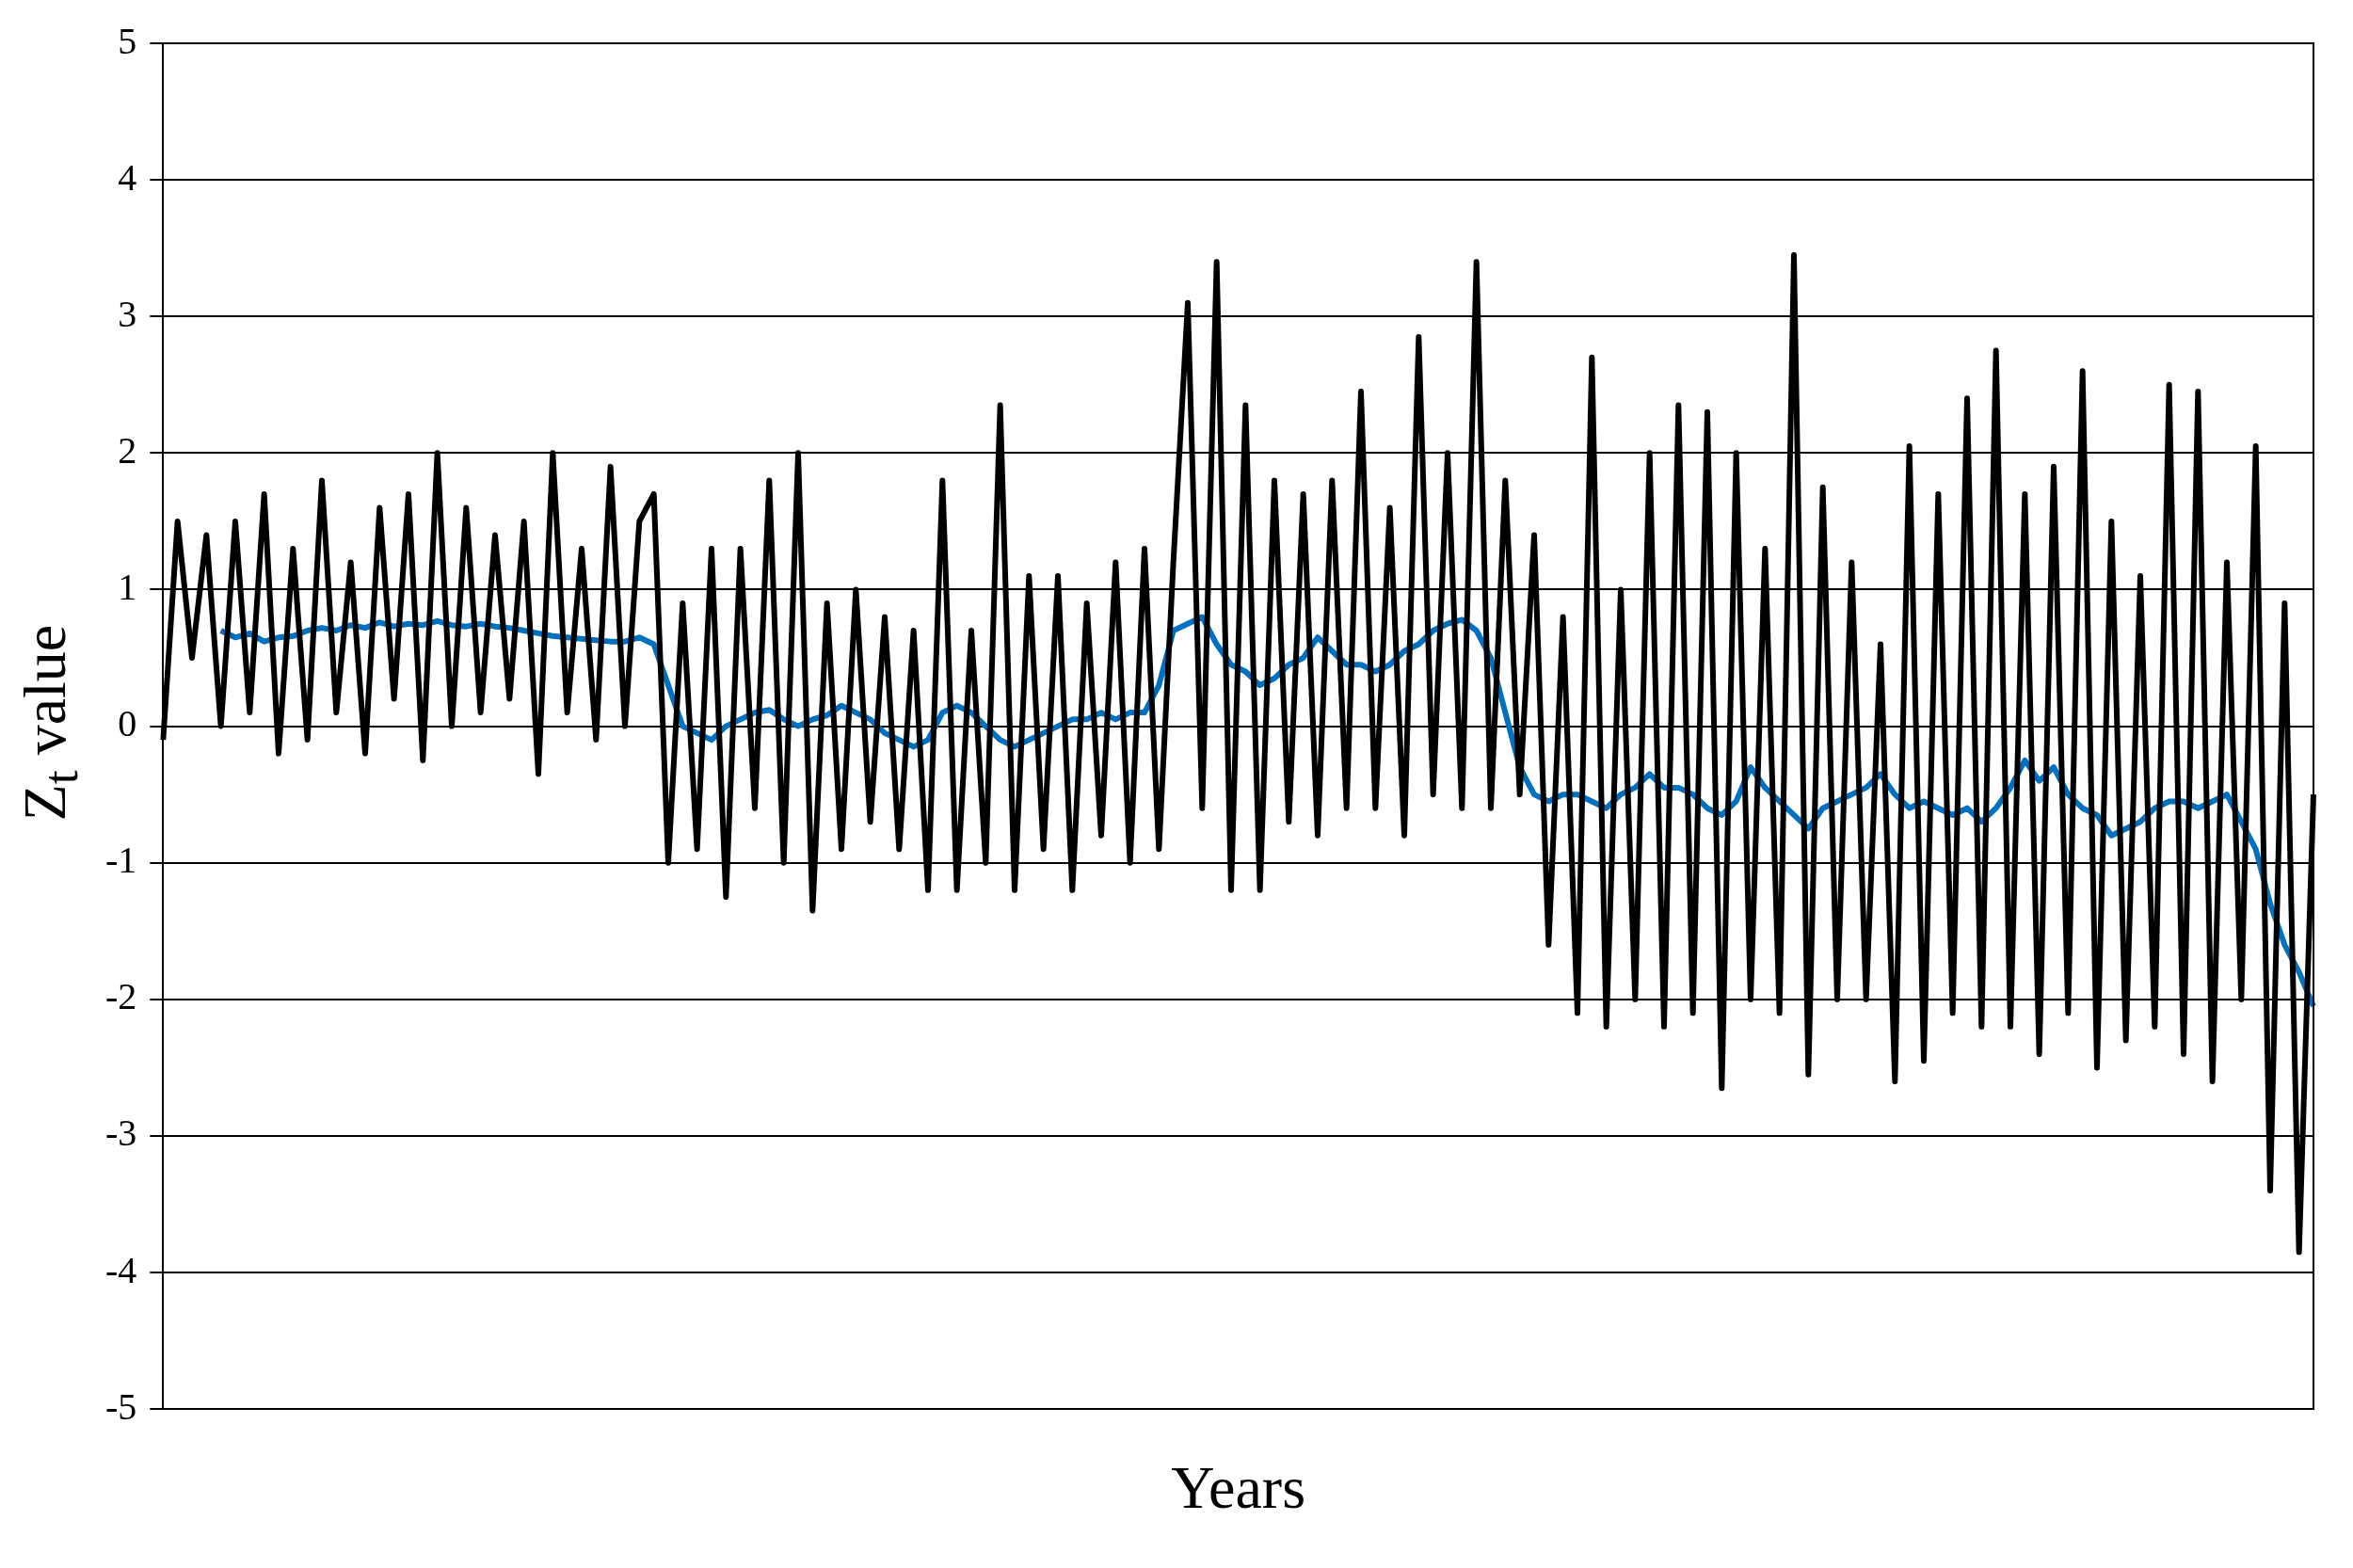 The width and height of the screenshot is (2353, 1568). I want to click on y-tick-label: 1, so click(128, 586).